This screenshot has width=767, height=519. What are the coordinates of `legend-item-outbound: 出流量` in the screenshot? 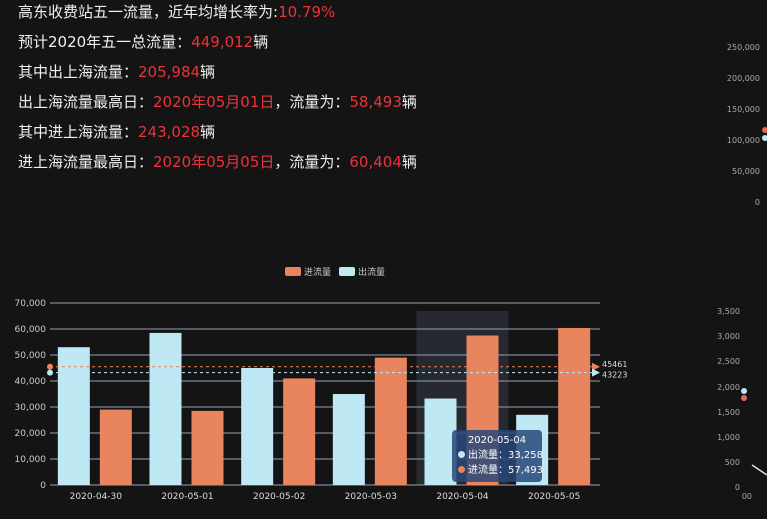 It's located at (362, 271).